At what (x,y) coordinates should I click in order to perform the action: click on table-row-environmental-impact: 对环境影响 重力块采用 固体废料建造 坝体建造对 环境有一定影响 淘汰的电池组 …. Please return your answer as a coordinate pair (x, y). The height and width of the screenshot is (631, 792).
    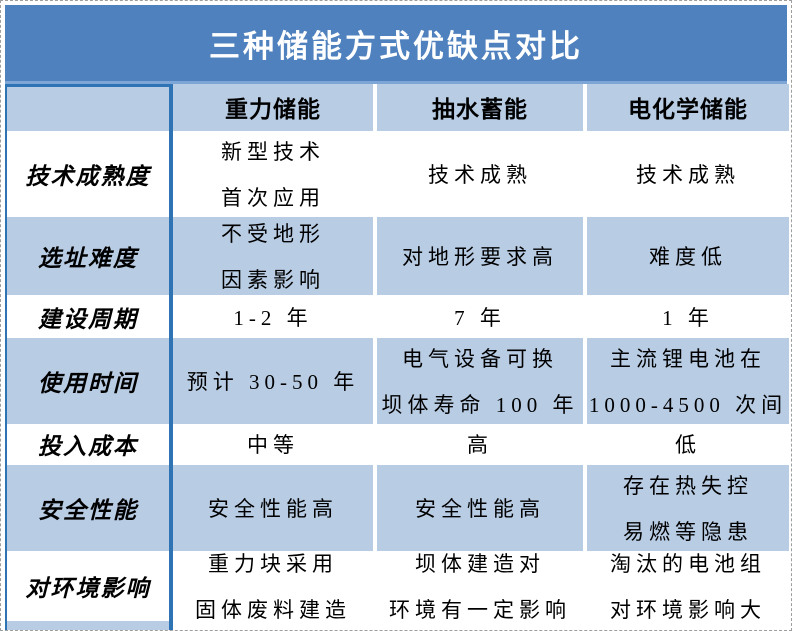
    Looking at the image, I should click on (397, 586).